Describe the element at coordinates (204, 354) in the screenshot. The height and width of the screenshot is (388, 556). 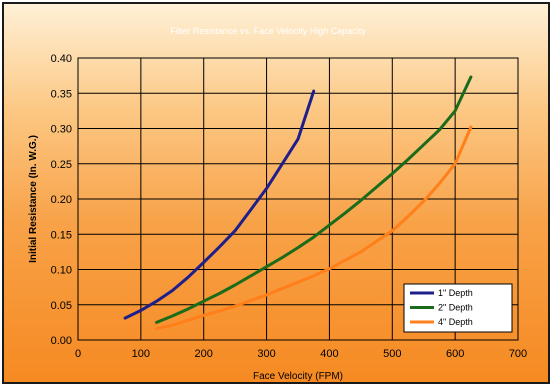
I see `x-tick-label: 200` at that location.